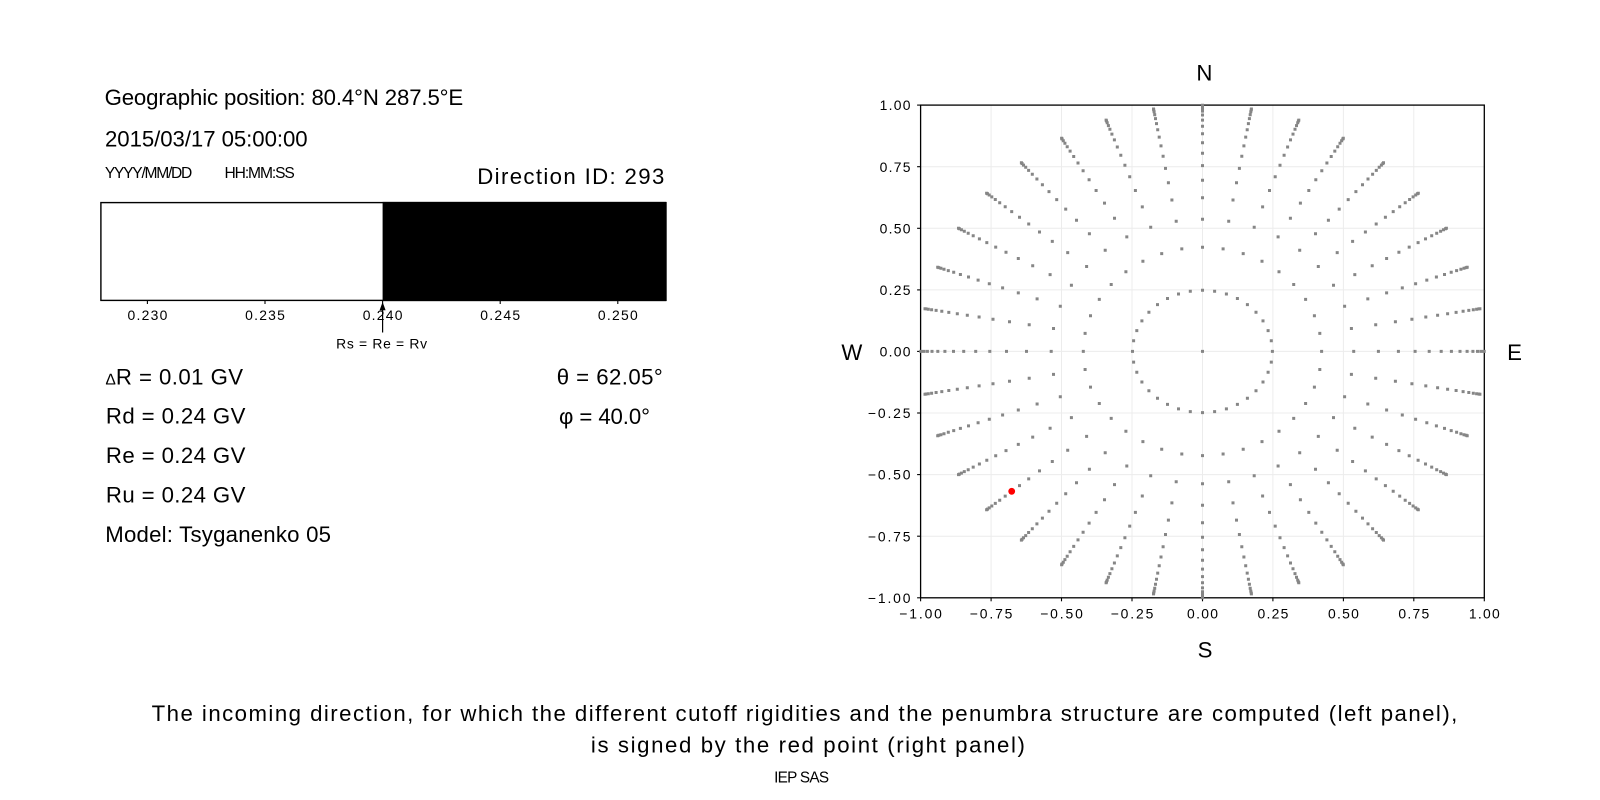 This screenshot has width=1600, height=800. Describe the element at coordinates (148, 315) in the screenshot. I see `svg-text: 0.230` at that location.